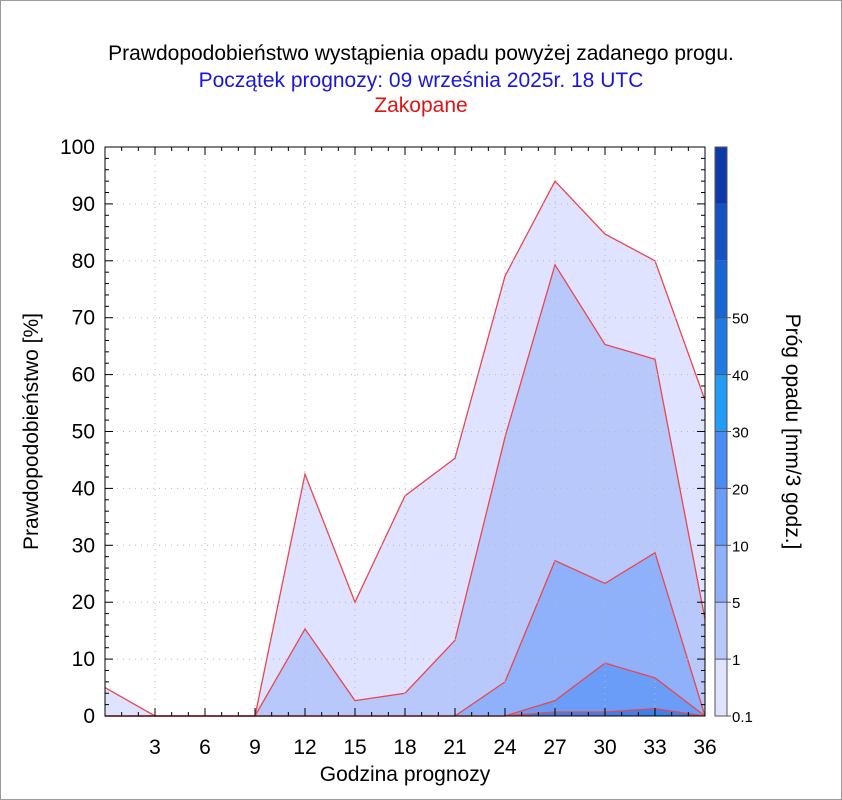 Image resolution: width=842 pixels, height=800 pixels. I want to click on y-tick-label: 50, so click(83, 432).